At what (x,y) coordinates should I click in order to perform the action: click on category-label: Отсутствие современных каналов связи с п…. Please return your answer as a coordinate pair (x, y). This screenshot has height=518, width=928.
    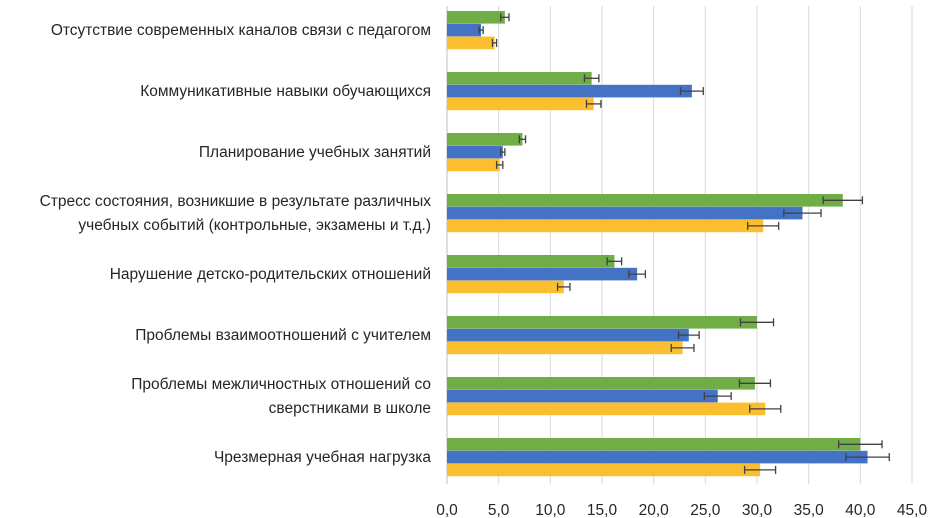
    Looking at the image, I should click on (241, 30).